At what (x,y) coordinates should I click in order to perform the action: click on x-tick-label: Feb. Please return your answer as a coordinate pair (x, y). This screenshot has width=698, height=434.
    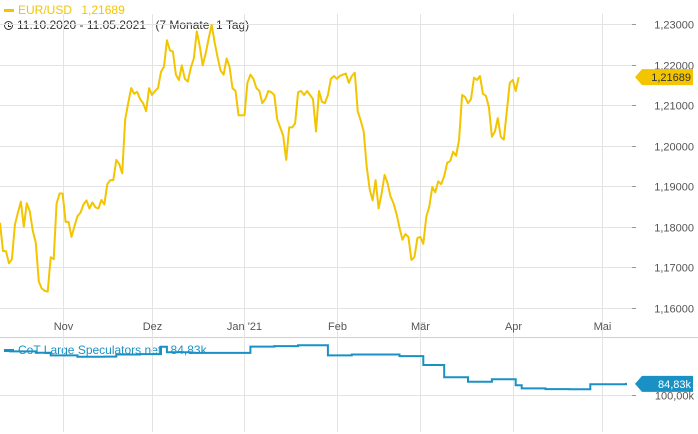
    Looking at the image, I should click on (337, 327).